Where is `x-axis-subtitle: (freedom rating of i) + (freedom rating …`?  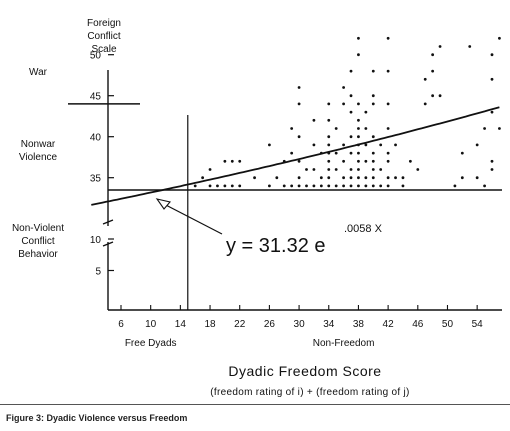 x-axis-subtitle: (freedom rating of i) + (freedom rating … is located at coordinates (309, 392).